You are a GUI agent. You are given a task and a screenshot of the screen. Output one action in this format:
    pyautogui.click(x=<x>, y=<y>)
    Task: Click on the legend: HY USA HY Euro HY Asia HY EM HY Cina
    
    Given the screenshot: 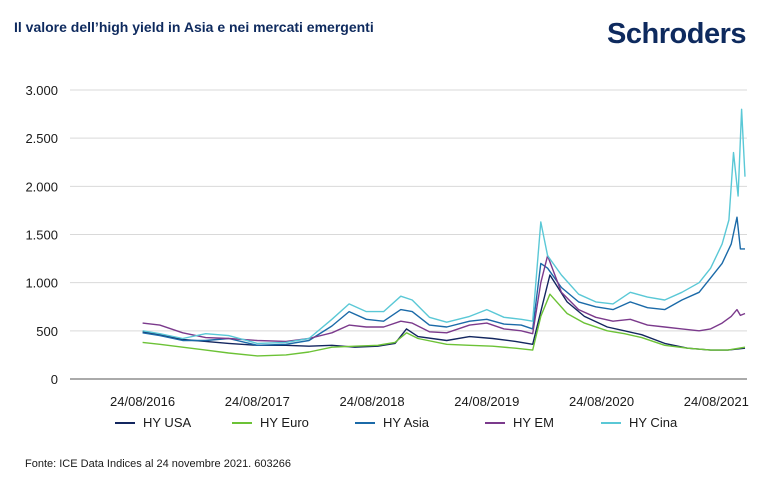 What is the action you would take?
    pyautogui.click(x=385, y=425)
    